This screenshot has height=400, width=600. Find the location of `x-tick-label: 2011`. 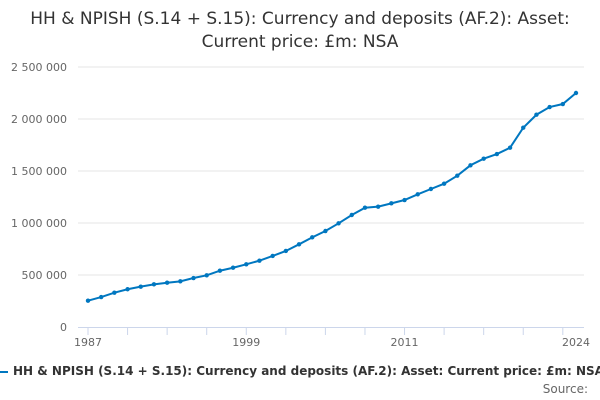

x-tick-label: 2011 is located at coordinates (405, 342).